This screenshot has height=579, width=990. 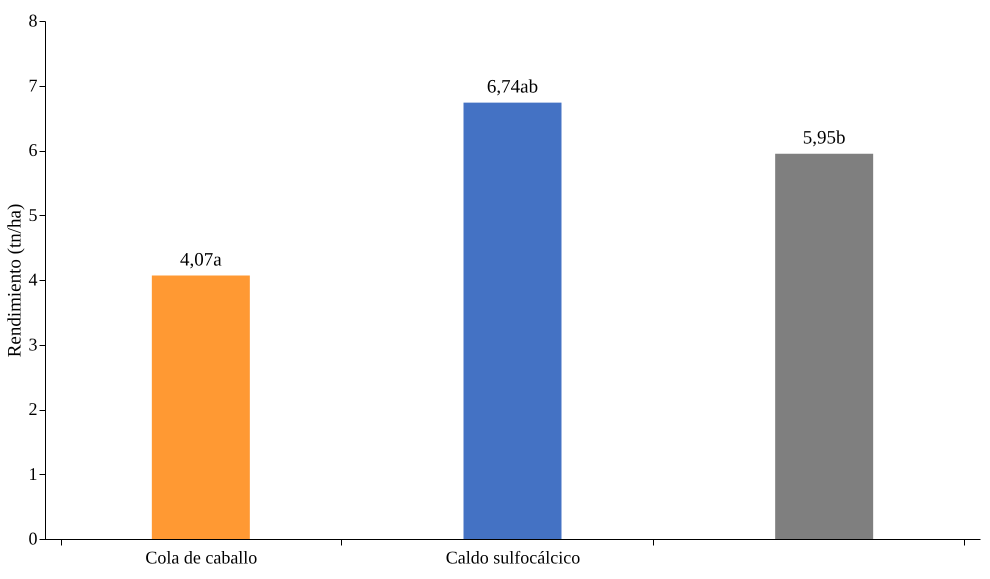 I want to click on x-tick-label: Caldo sulfocálcico, so click(x=513, y=558).